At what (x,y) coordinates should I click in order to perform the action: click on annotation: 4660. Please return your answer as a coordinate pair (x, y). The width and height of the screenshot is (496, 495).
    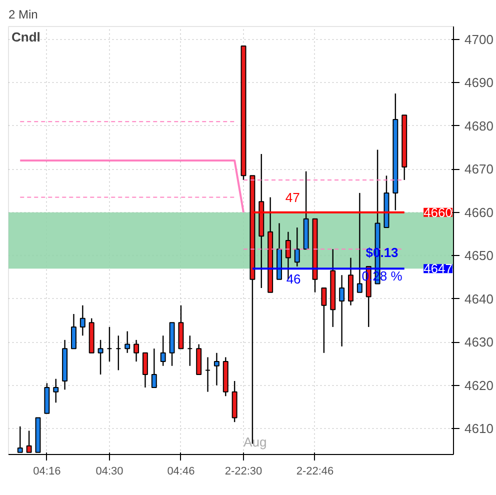
    Looking at the image, I should click on (438, 212).